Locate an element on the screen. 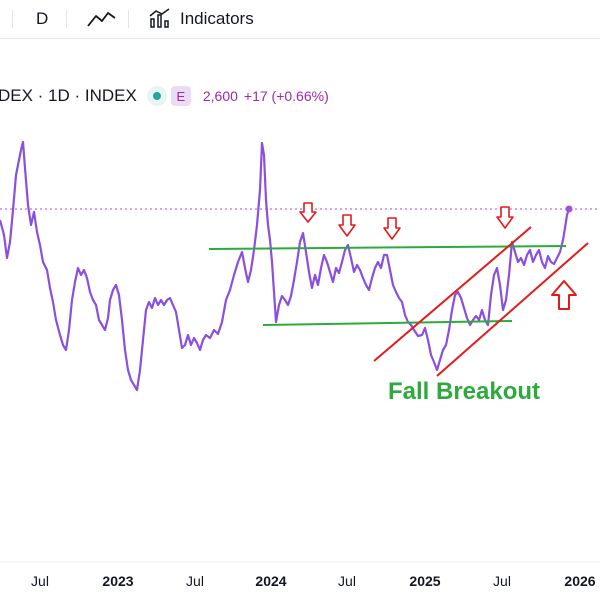  channel-upper-line is located at coordinates (452, 294).